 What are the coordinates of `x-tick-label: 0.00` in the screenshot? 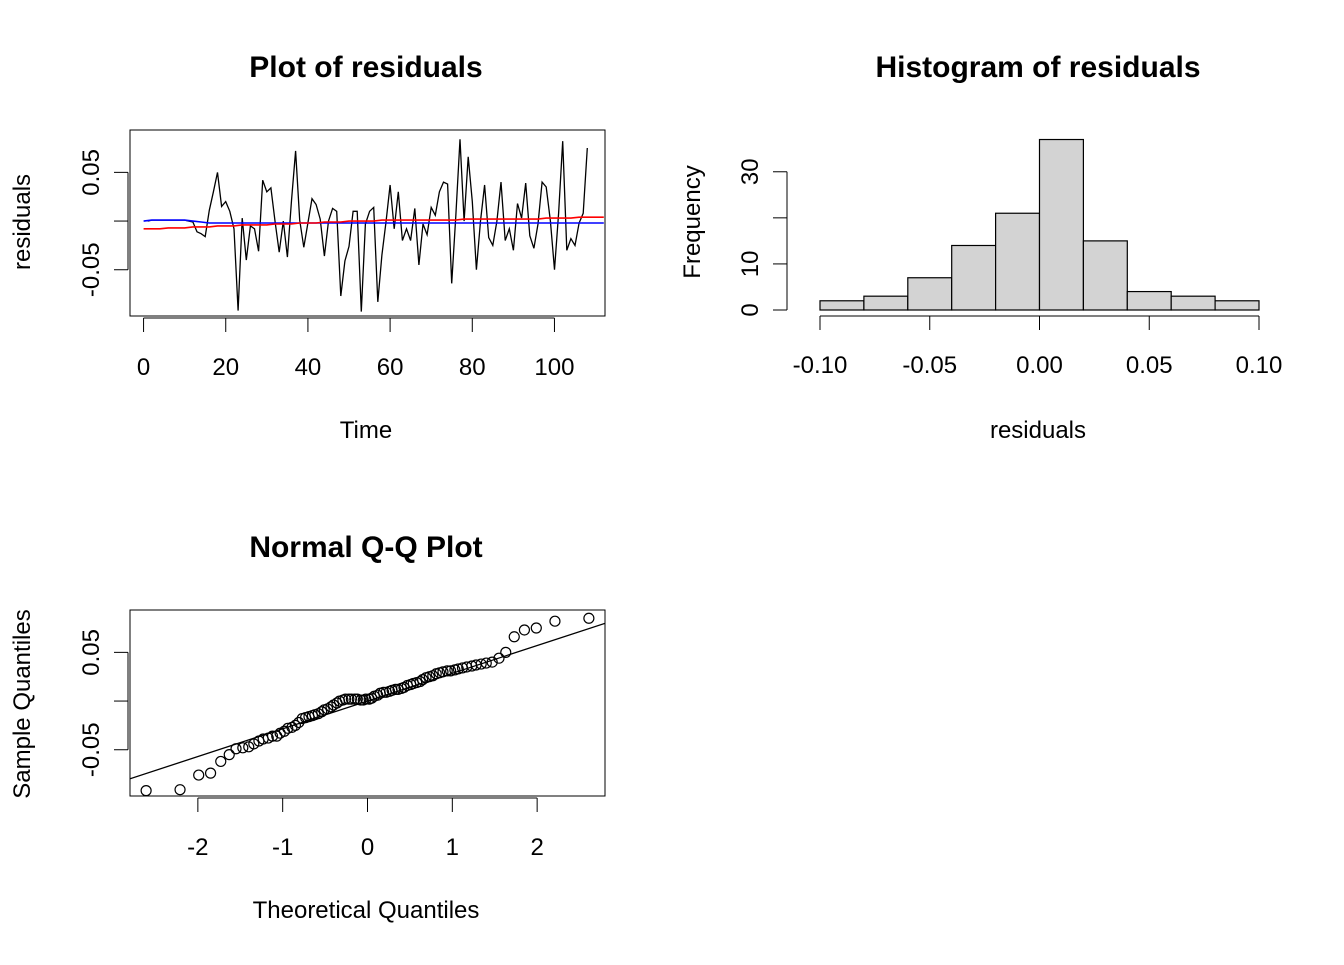 It's located at (1039, 365).